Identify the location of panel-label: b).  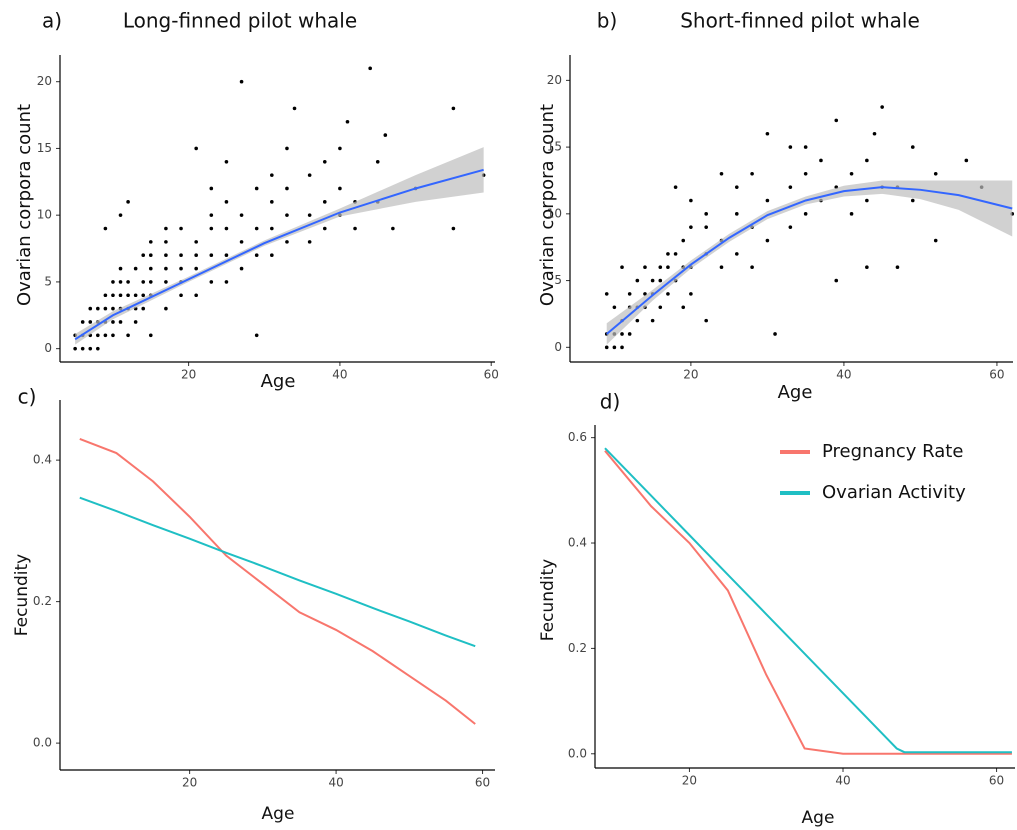
(607, 21).